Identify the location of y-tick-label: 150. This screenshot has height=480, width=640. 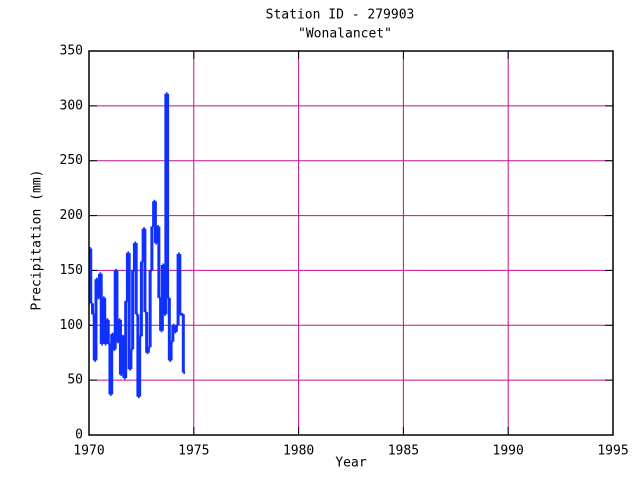
(71, 270).